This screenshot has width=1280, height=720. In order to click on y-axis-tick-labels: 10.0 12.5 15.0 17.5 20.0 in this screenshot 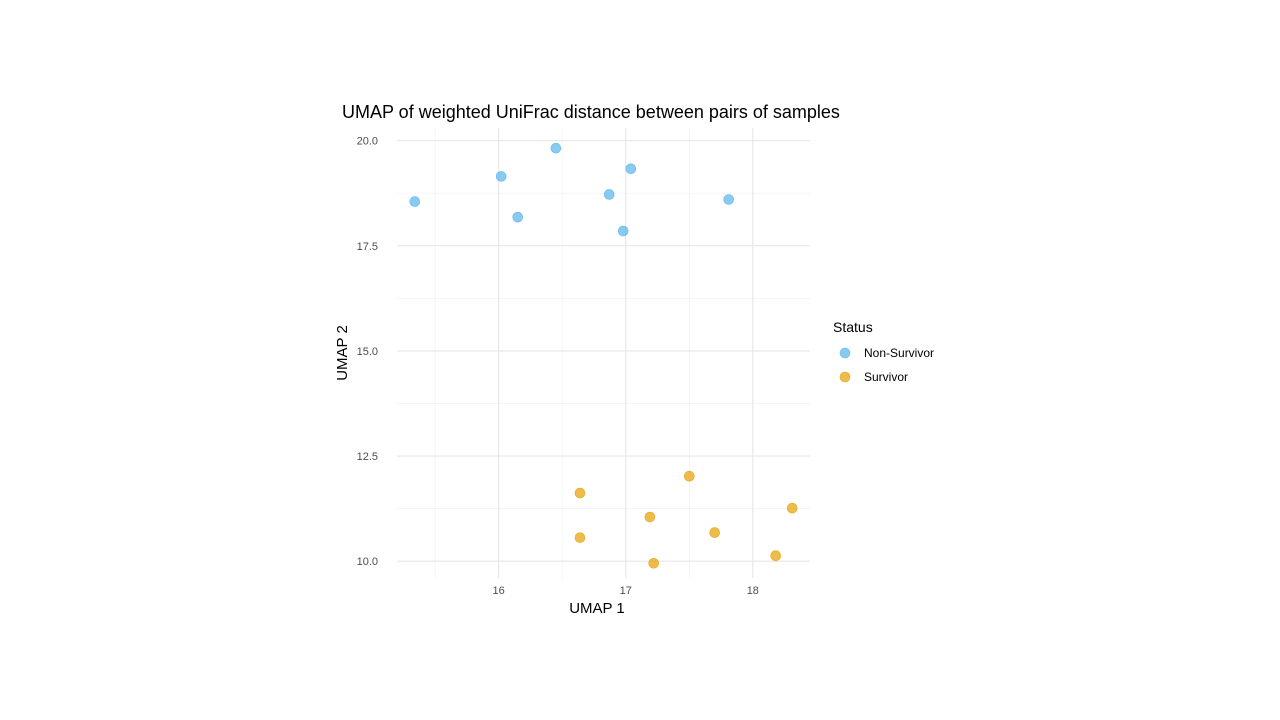, I will do `click(367, 352)`.